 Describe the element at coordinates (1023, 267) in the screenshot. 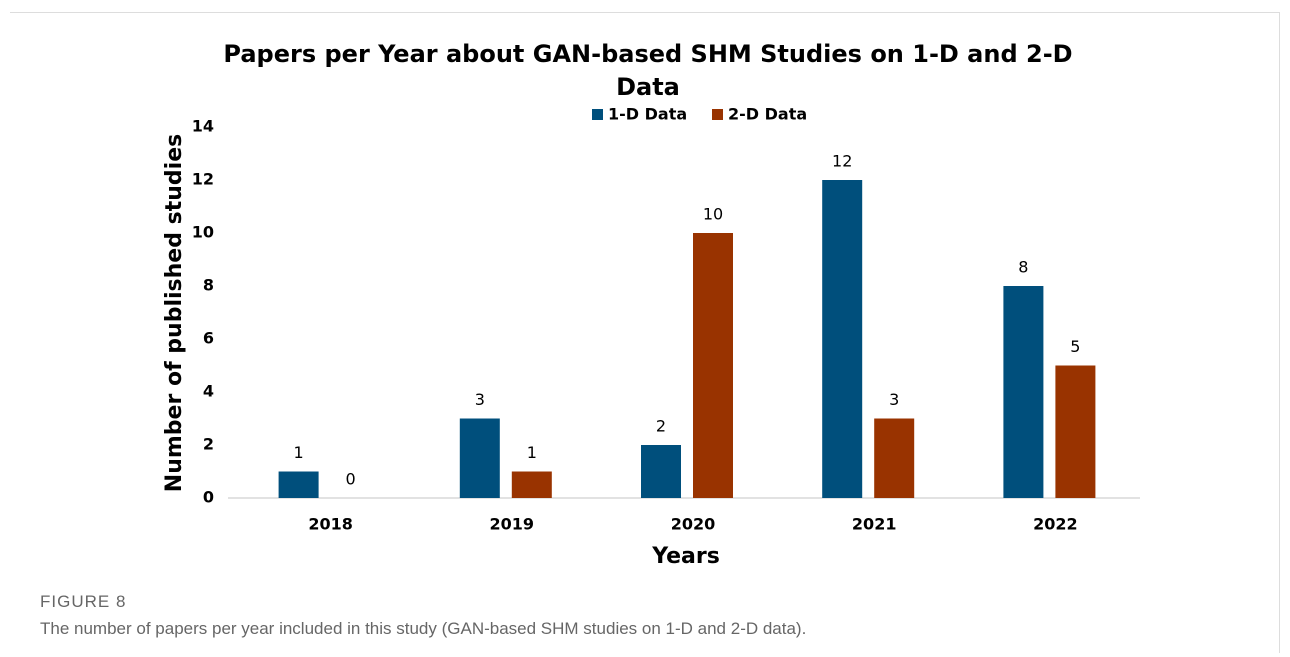

I see `value-label: 8` at that location.